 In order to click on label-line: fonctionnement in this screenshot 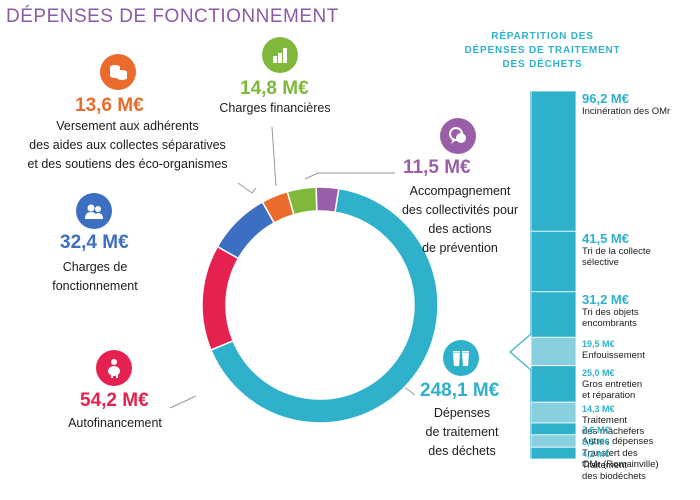, I will do `click(95, 286)`.